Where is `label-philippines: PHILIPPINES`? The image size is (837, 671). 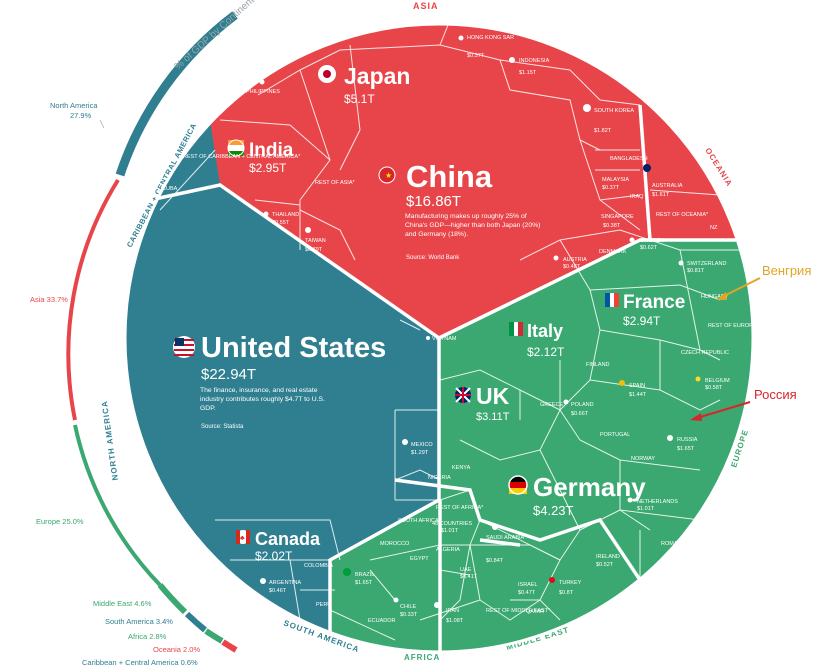 label-philippines: PHILIPPINES is located at coordinates (263, 87).